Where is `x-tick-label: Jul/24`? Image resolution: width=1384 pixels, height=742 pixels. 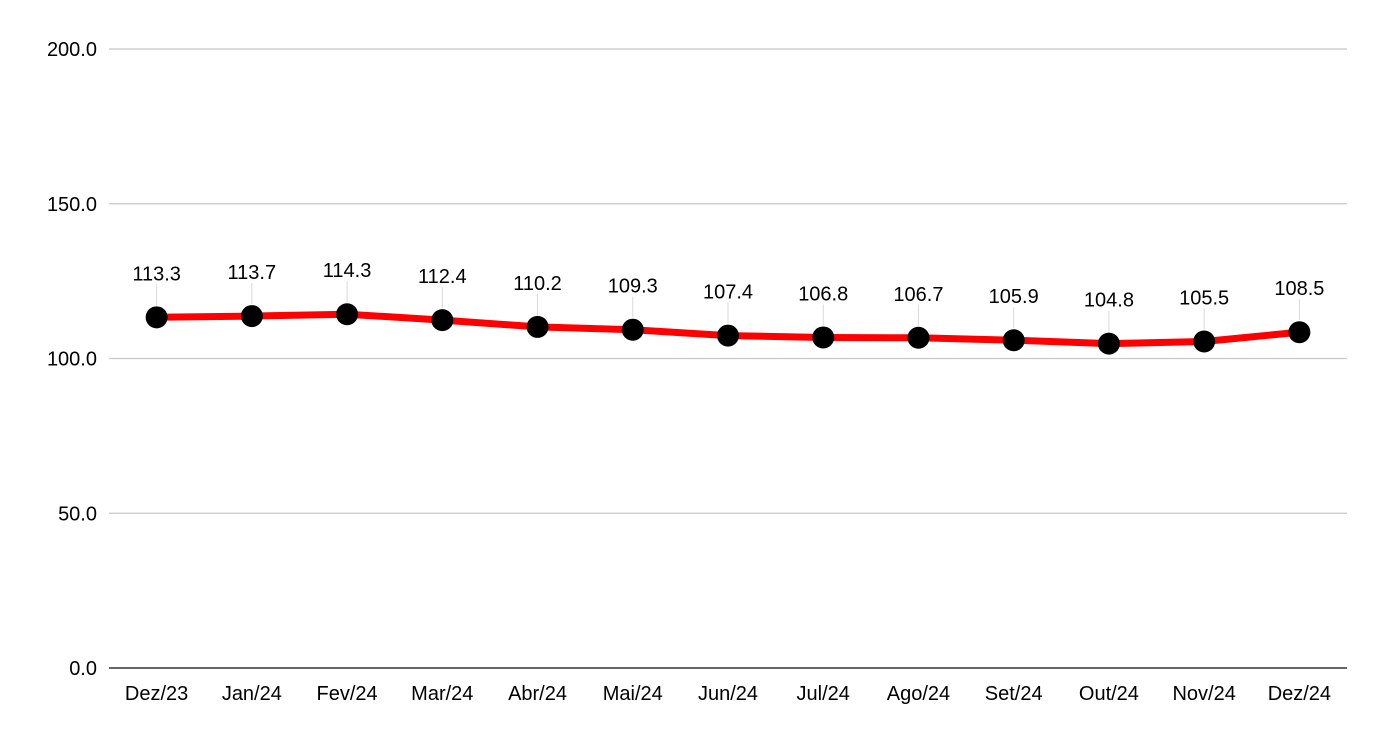
x-tick-label: Jul/24 is located at coordinates (823, 694).